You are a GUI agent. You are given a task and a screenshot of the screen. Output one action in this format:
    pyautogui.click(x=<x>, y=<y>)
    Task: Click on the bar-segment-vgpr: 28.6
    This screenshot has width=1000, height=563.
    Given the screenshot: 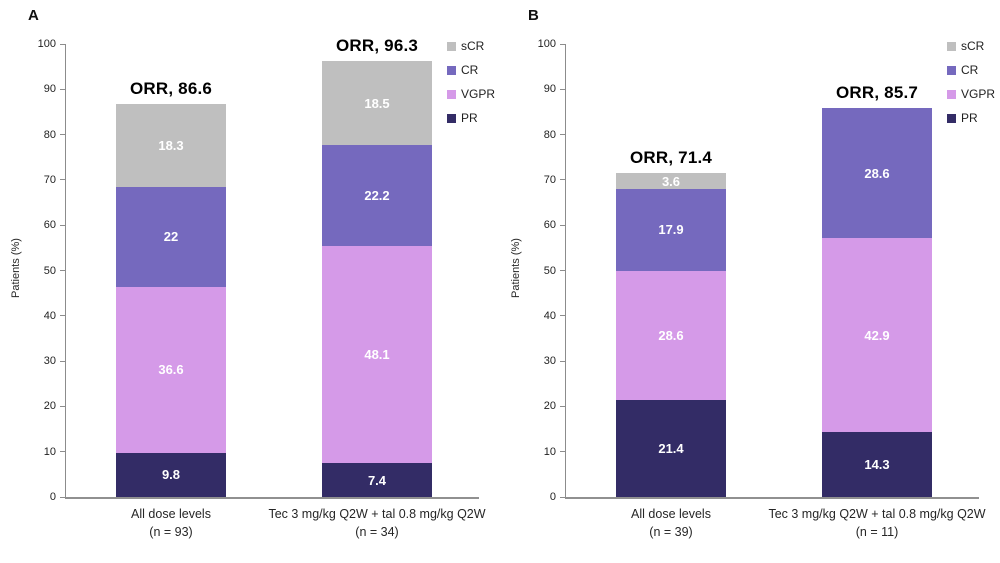 What is the action you would take?
    pyautogui.click(x=671, y=335)
    